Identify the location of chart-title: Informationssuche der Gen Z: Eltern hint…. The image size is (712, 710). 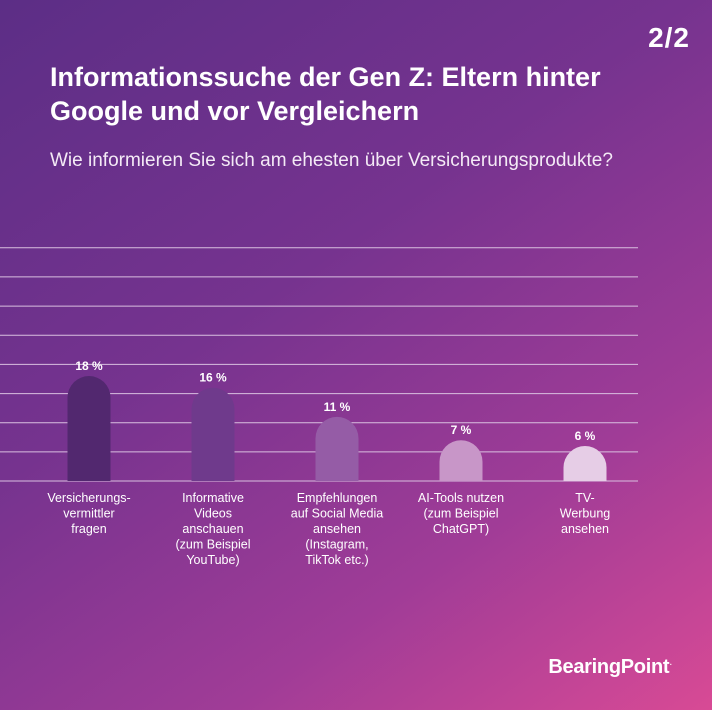
(325, 94).